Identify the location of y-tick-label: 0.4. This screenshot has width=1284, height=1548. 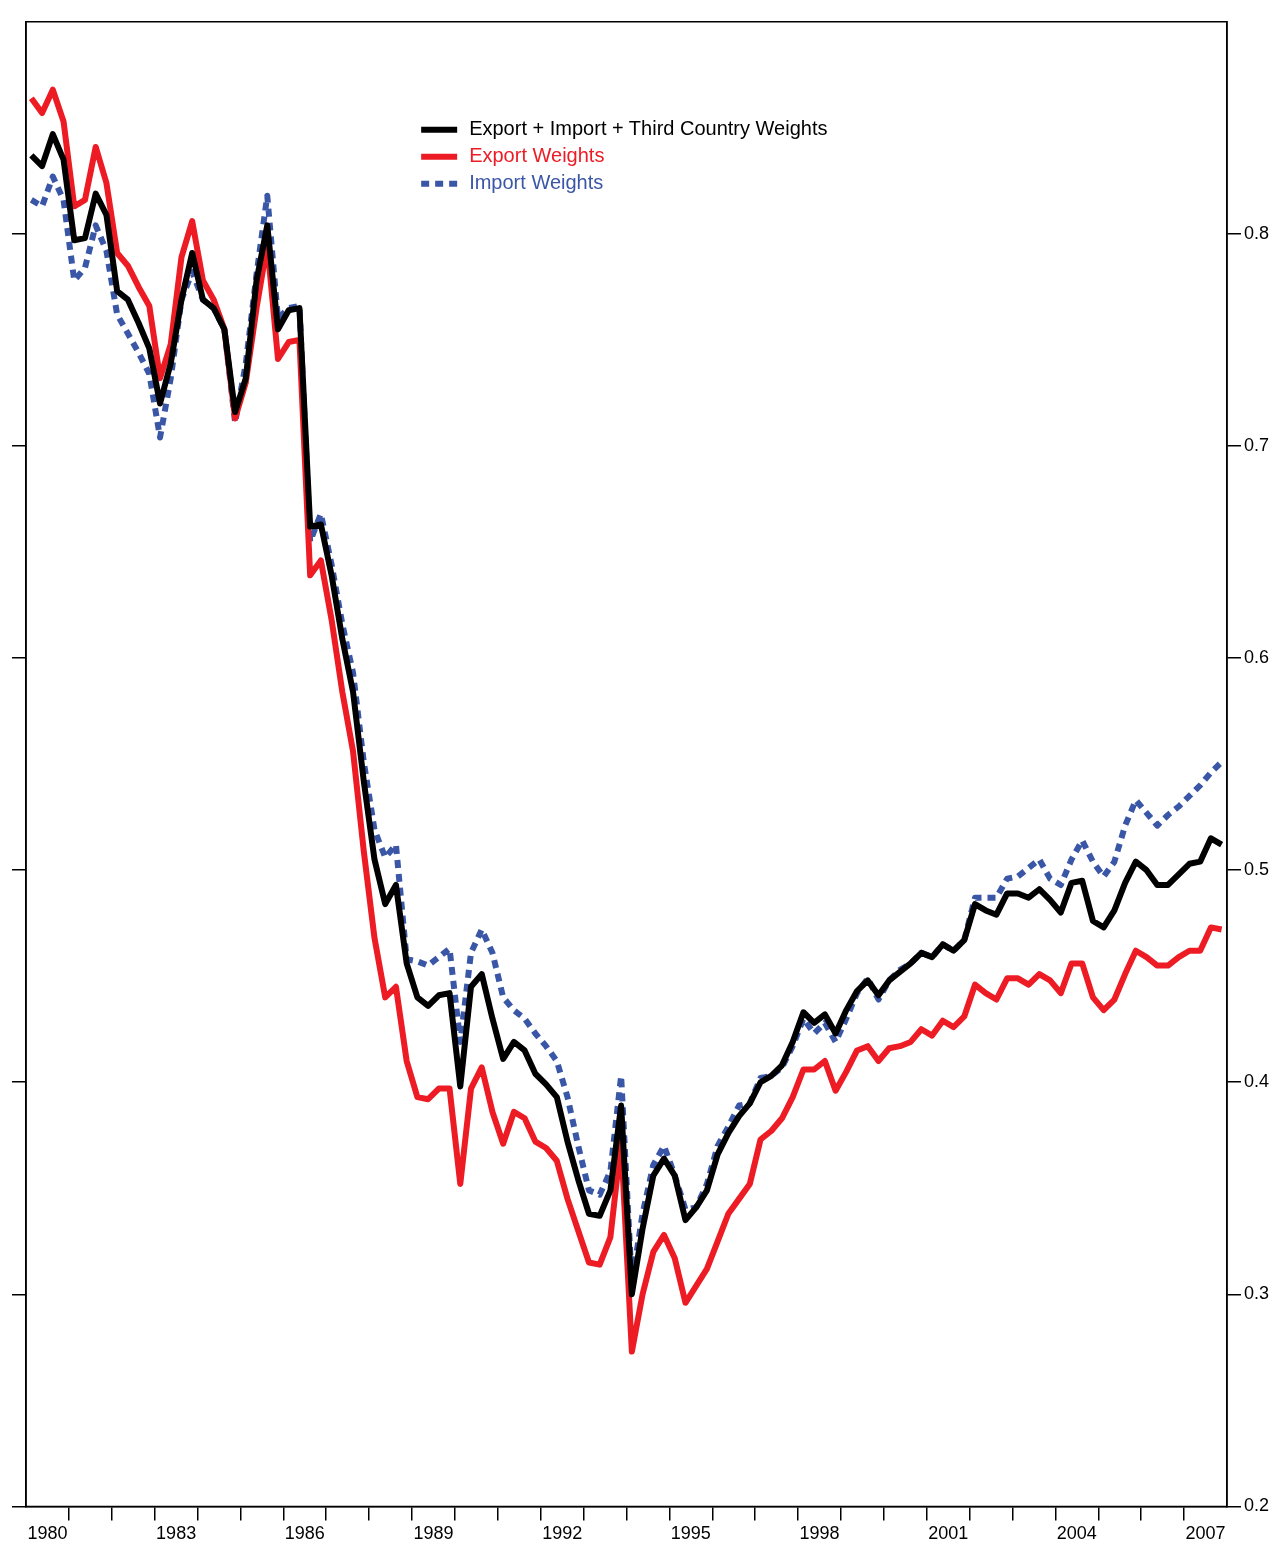
(1256, 1081).